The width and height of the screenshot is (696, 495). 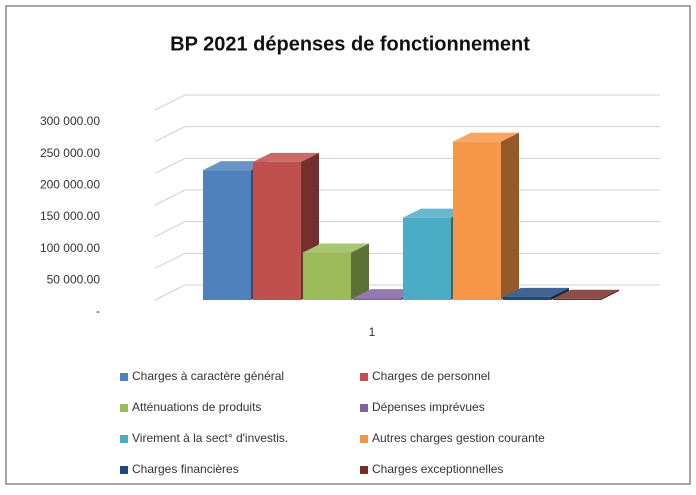 What do you see at coordinates (428, 407) in the screenshot?
I see `legend-label: Dépenses imprévues` at bounding box center [428, 407].